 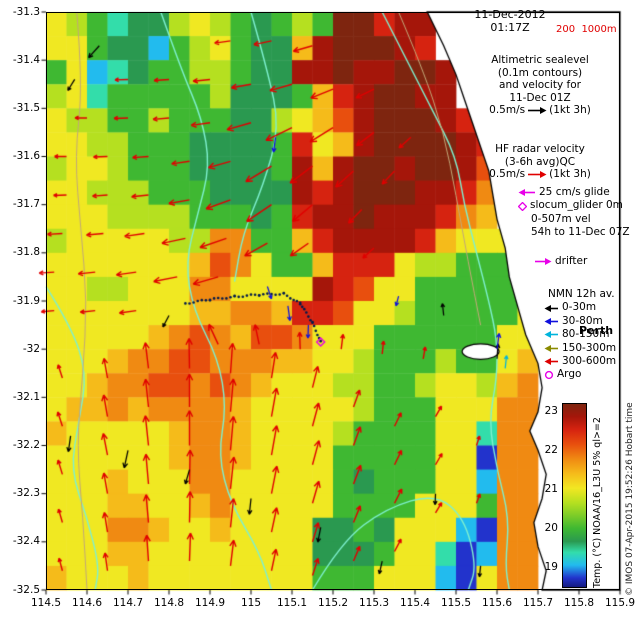 I want to click on nmn-depth-item: 80-150m, so click(x=592, y=334).